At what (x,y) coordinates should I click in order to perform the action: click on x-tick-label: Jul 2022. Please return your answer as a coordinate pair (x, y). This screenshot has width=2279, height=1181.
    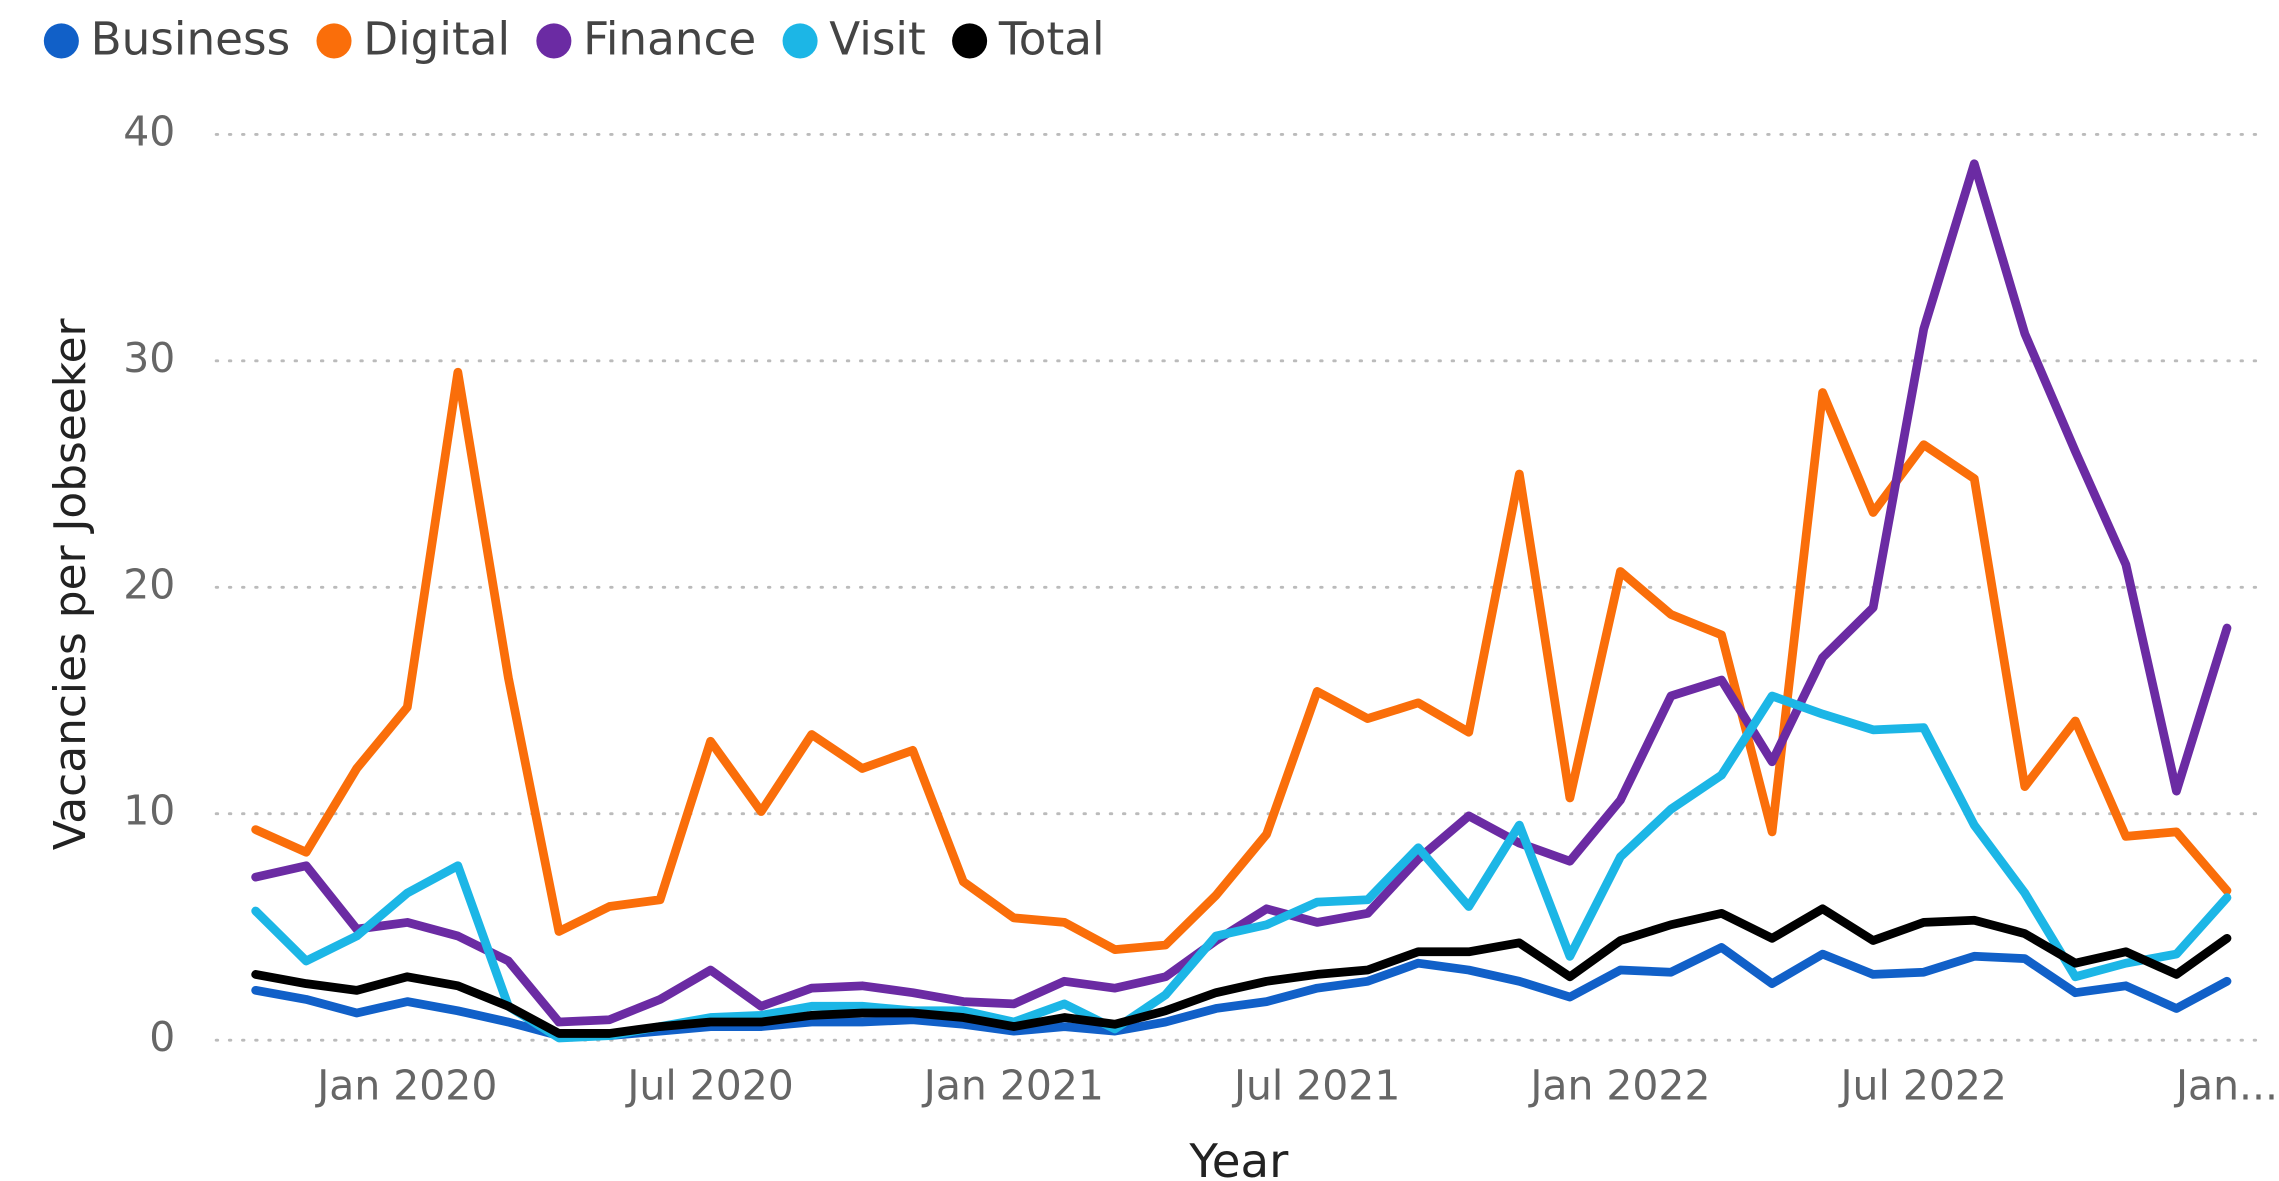
    Looking at the image, I should click on (1922, 1085).